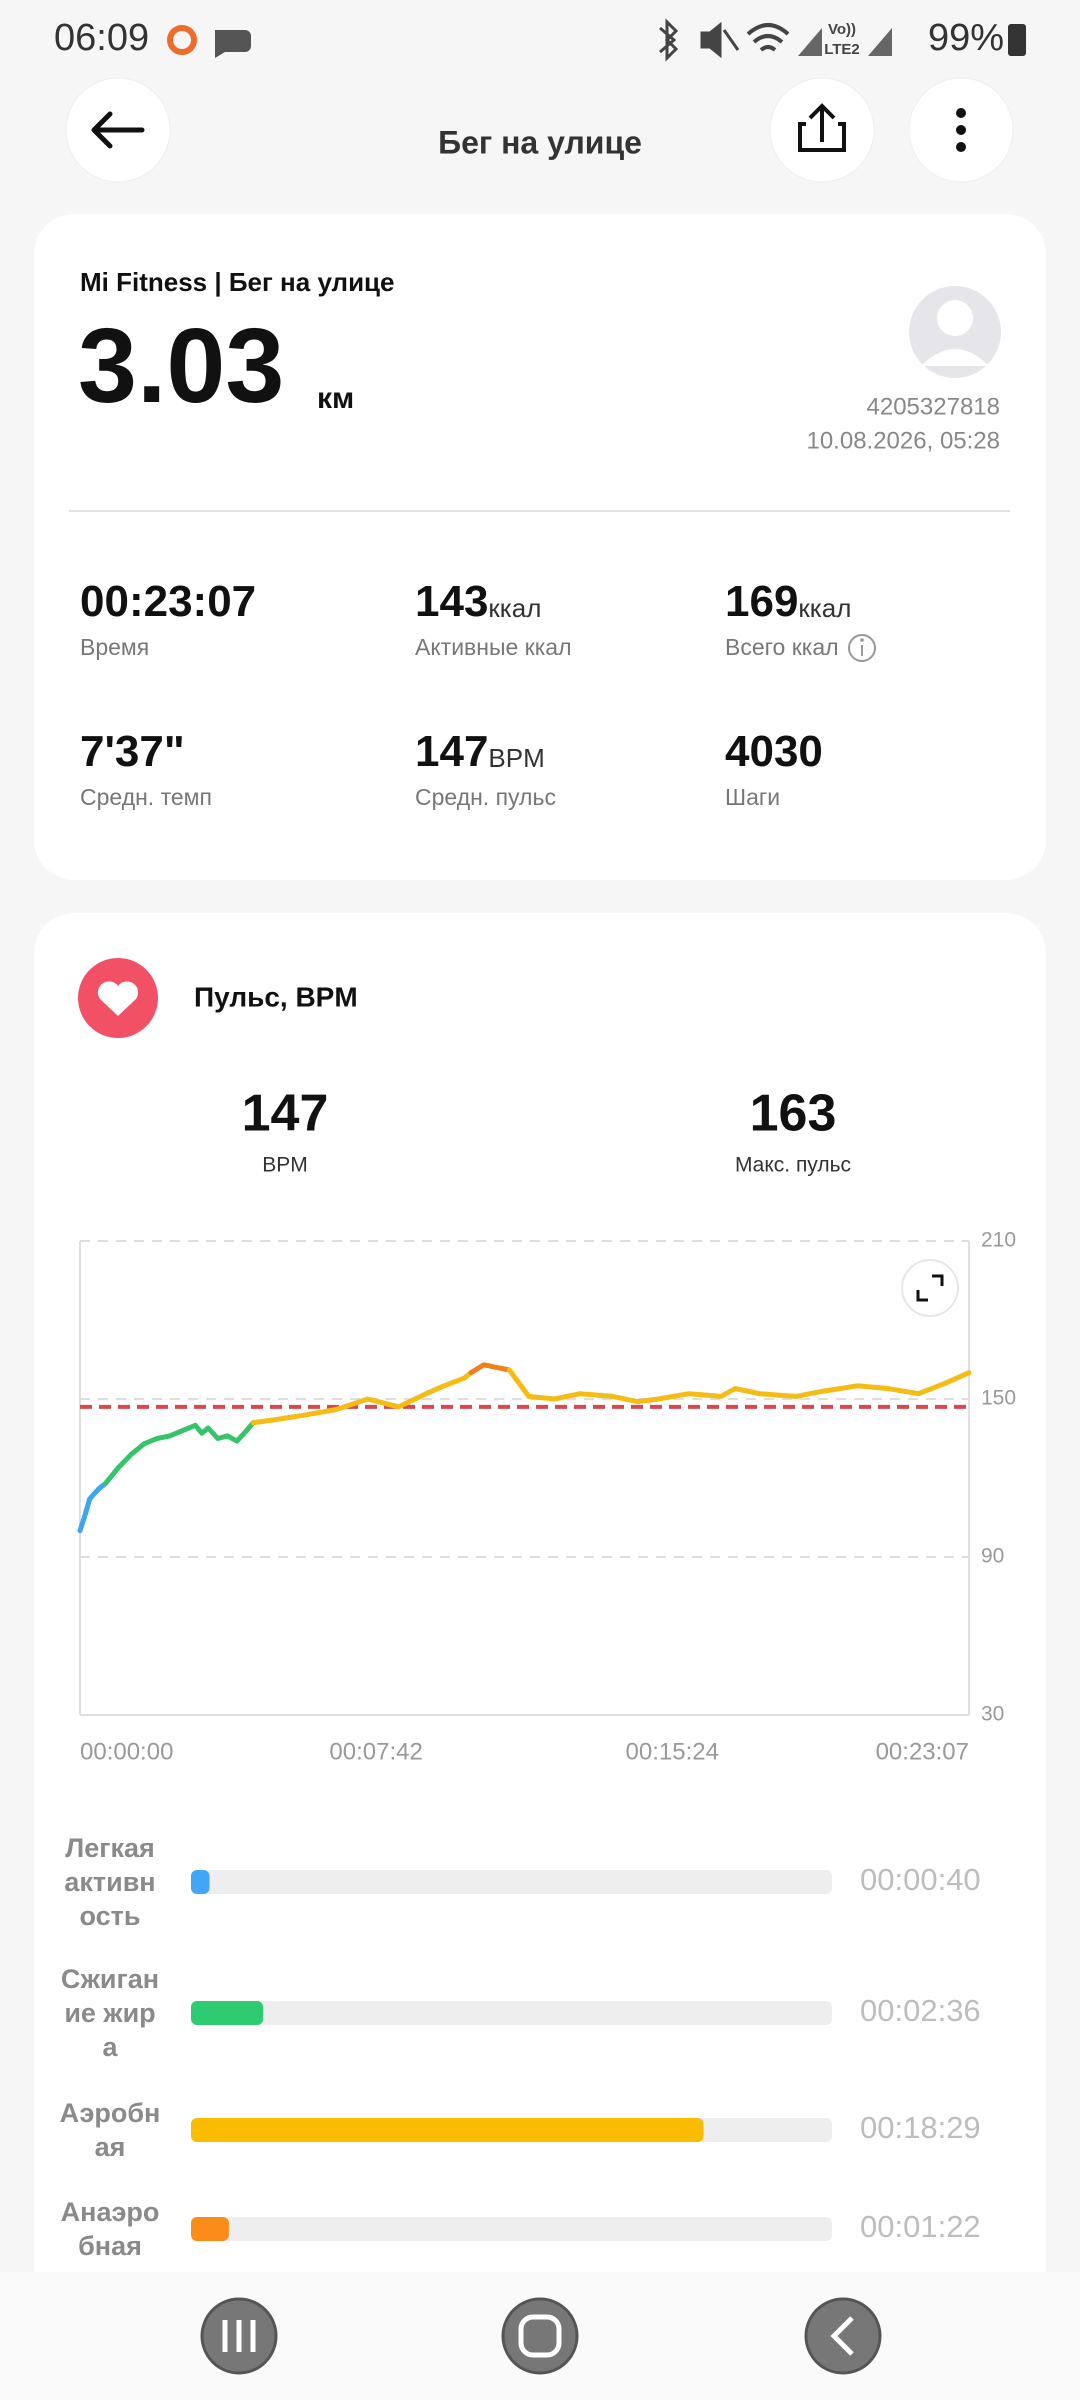 Image resolution: width=1080 pixels, height=2400 pixels. I want to click on zone-duration: 00:02:36, so click(920, 2010).